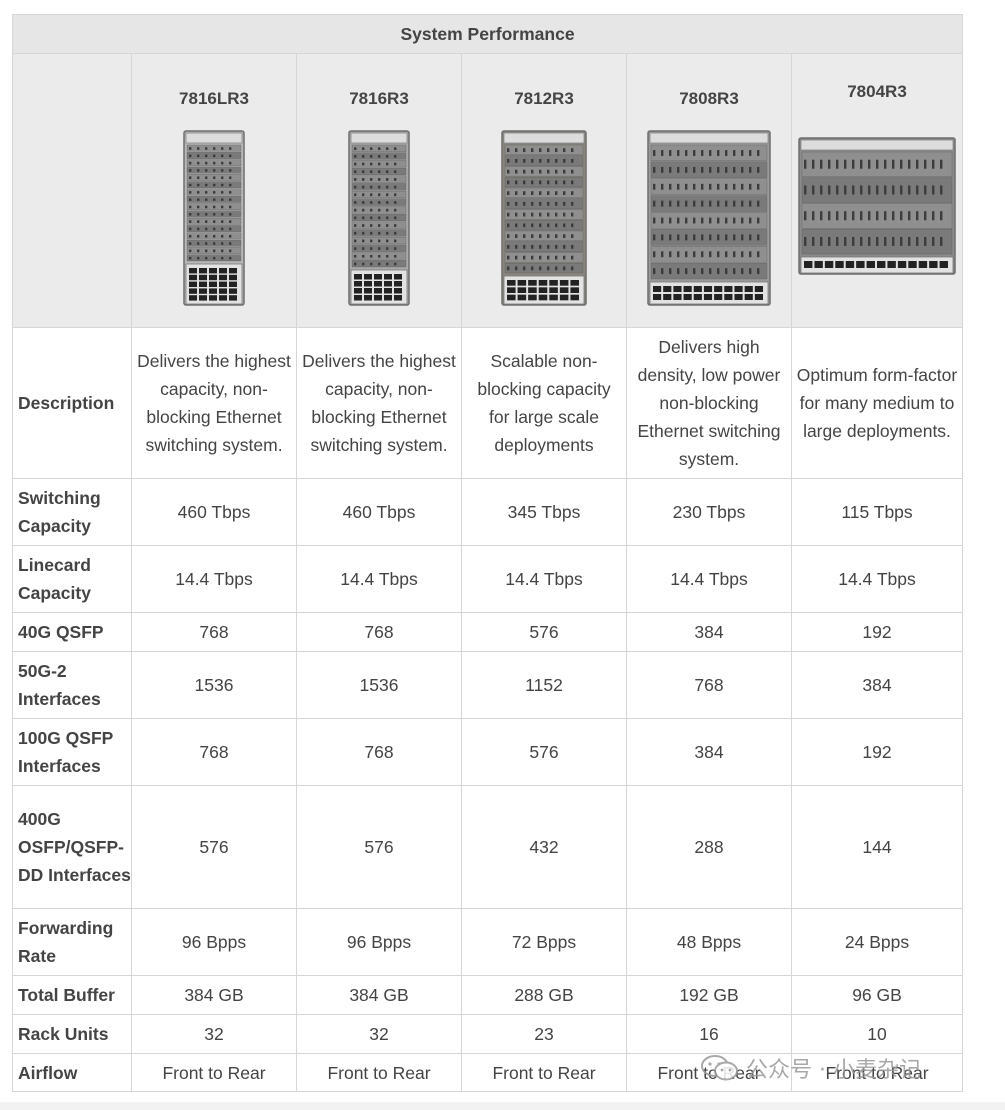 The width and height of the screenshot is (1005, 1110). I want to click on row-label: Forwarding Rate, so click(72, 942).